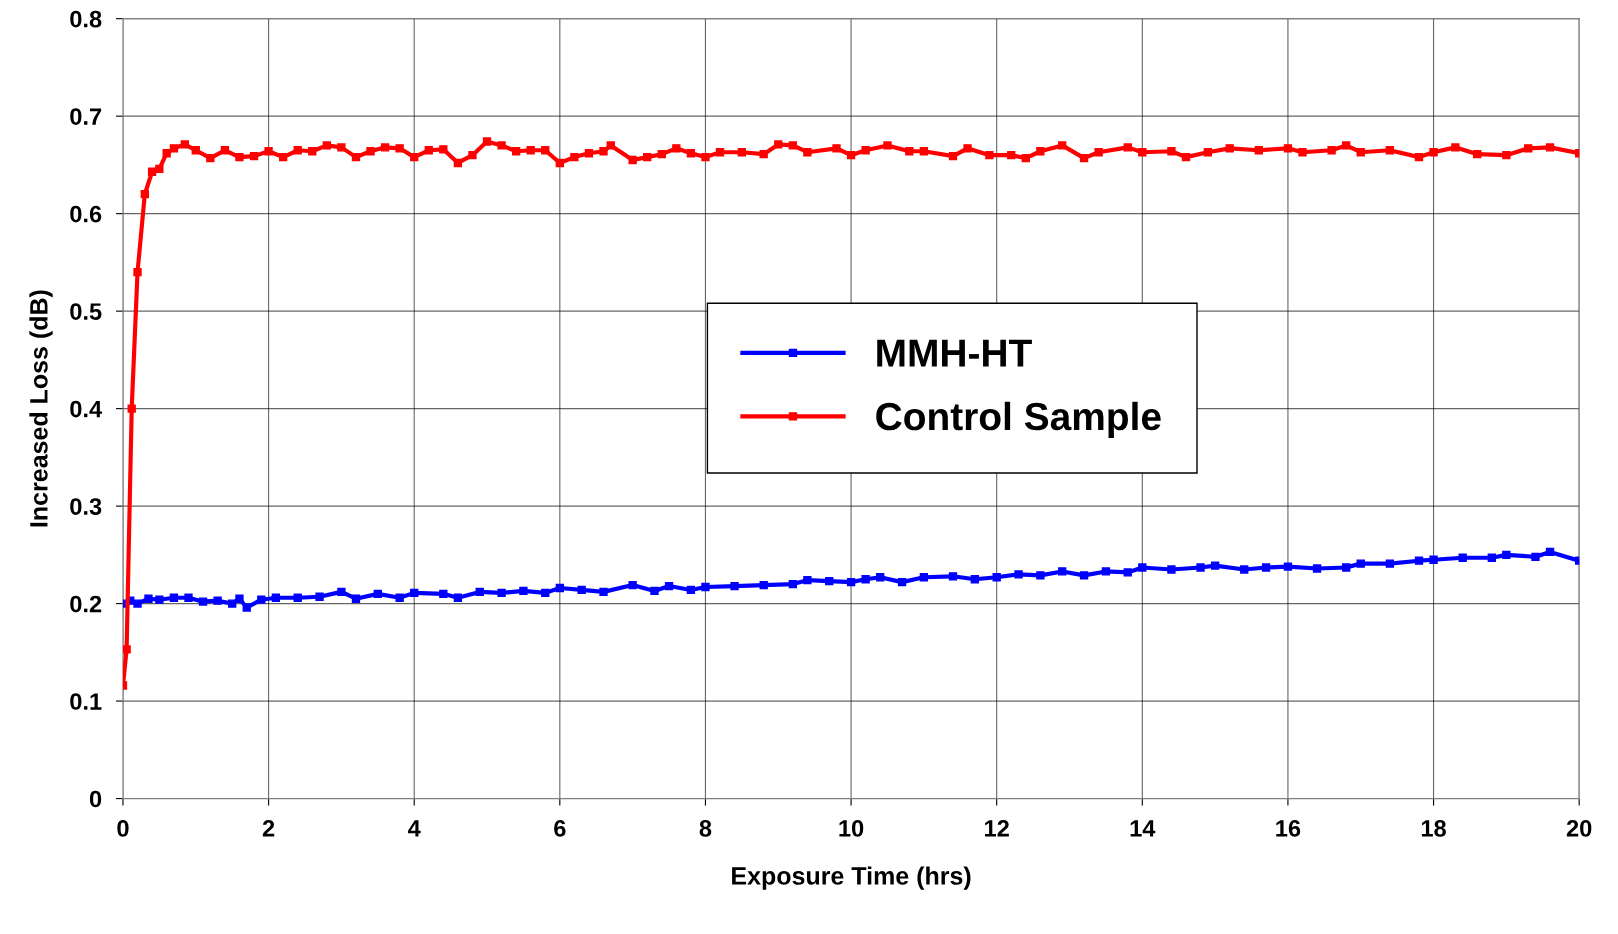  What do you see at coordinates (86, 701) in the screenshot?
I see `y-tick-label: 0.1` at bounding box center [86, 701].